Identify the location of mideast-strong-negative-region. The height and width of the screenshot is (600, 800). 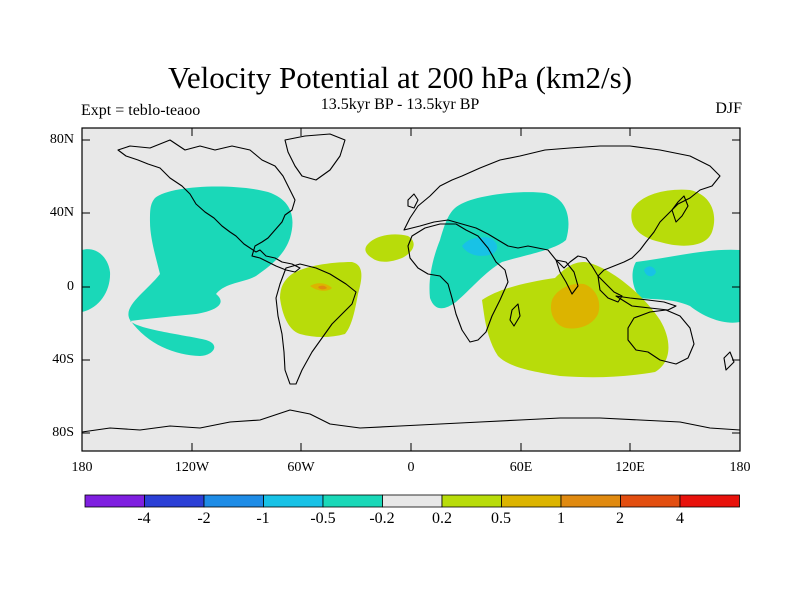
(480, 246).